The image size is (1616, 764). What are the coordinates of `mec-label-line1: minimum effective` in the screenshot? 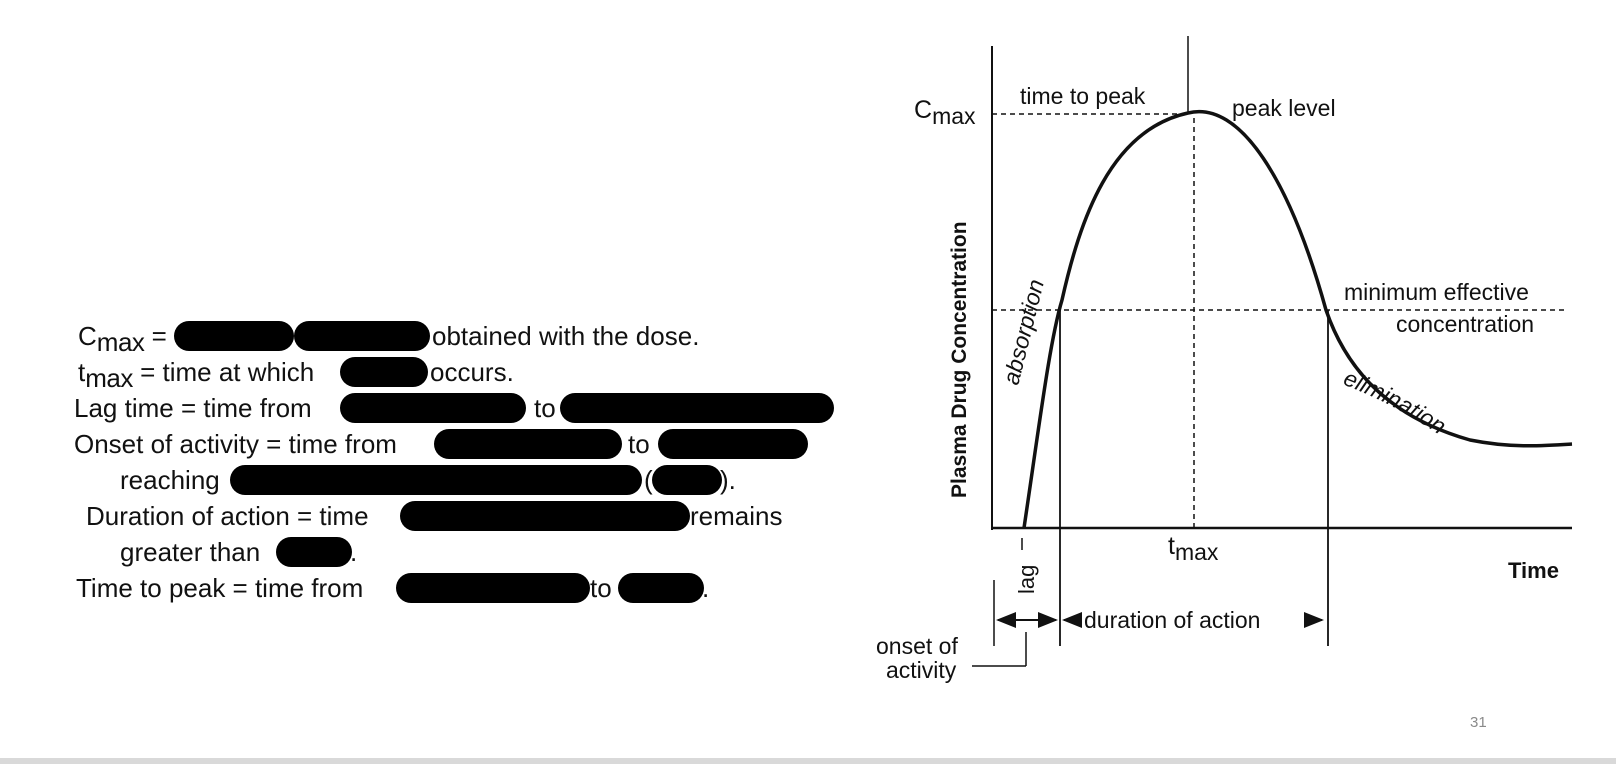 It's located at (1436, 292).